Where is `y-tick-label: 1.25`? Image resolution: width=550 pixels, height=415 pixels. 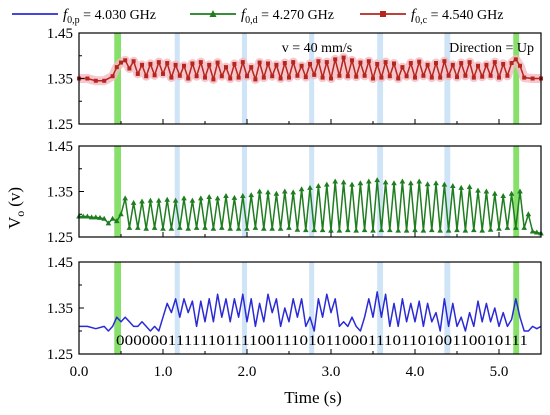 y-tick-label: 1.25 is located at coordinates (60, 238).